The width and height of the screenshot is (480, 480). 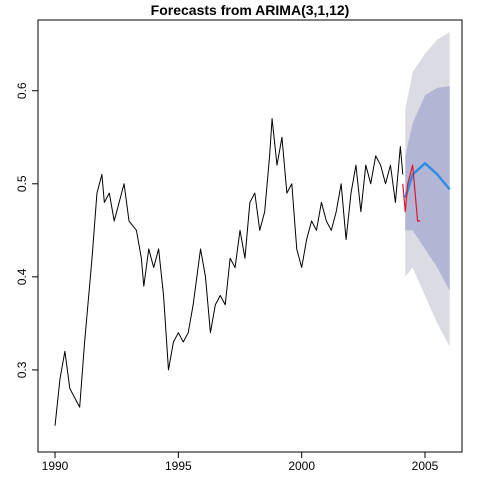 What do you see at coordinates (22, 369) in the screenshot?
I see `y-tick-label: 0.3` at bounding box center [22, 369].